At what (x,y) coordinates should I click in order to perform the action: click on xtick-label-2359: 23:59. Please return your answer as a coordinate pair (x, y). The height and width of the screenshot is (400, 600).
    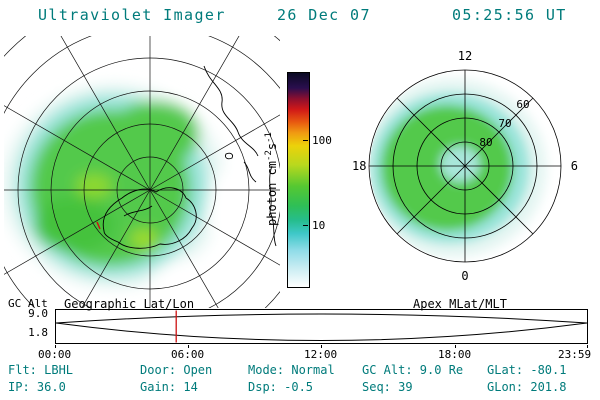
    Looking at the image, I should click on (575, 354).